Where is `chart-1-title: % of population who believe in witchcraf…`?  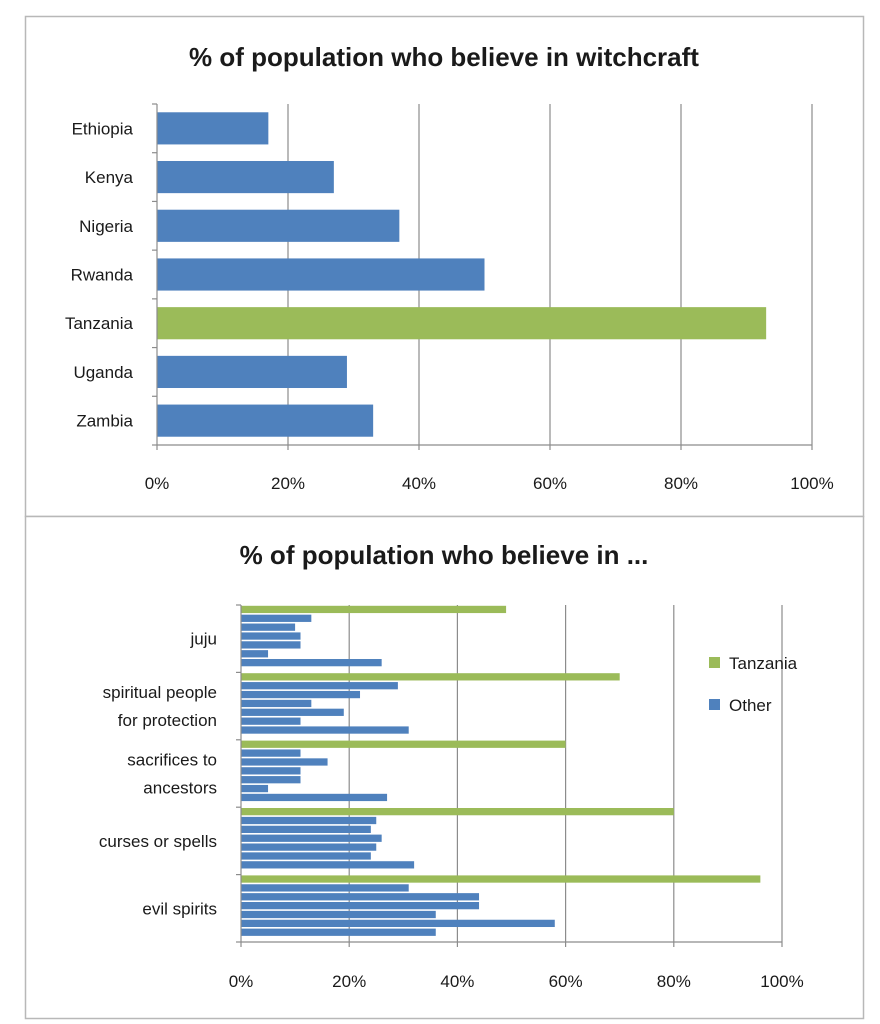 chart-1-title: % of population who believe in witchcraf… is located at coordinates (444, 57).